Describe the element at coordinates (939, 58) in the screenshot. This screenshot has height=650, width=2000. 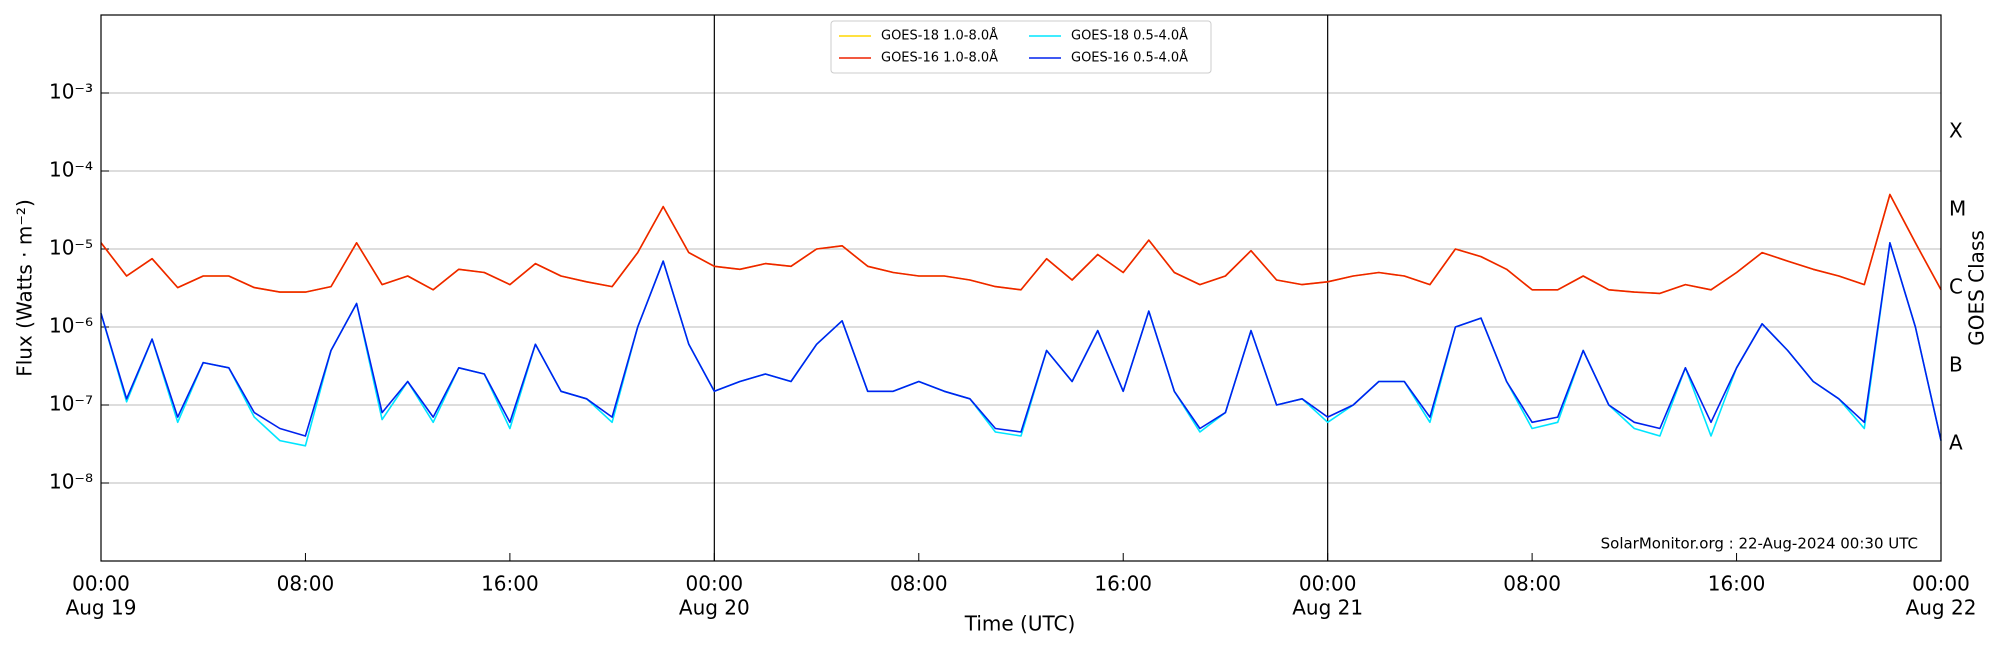
I see `legend-label: GOES-16 1.0-8.0Å` at that location.